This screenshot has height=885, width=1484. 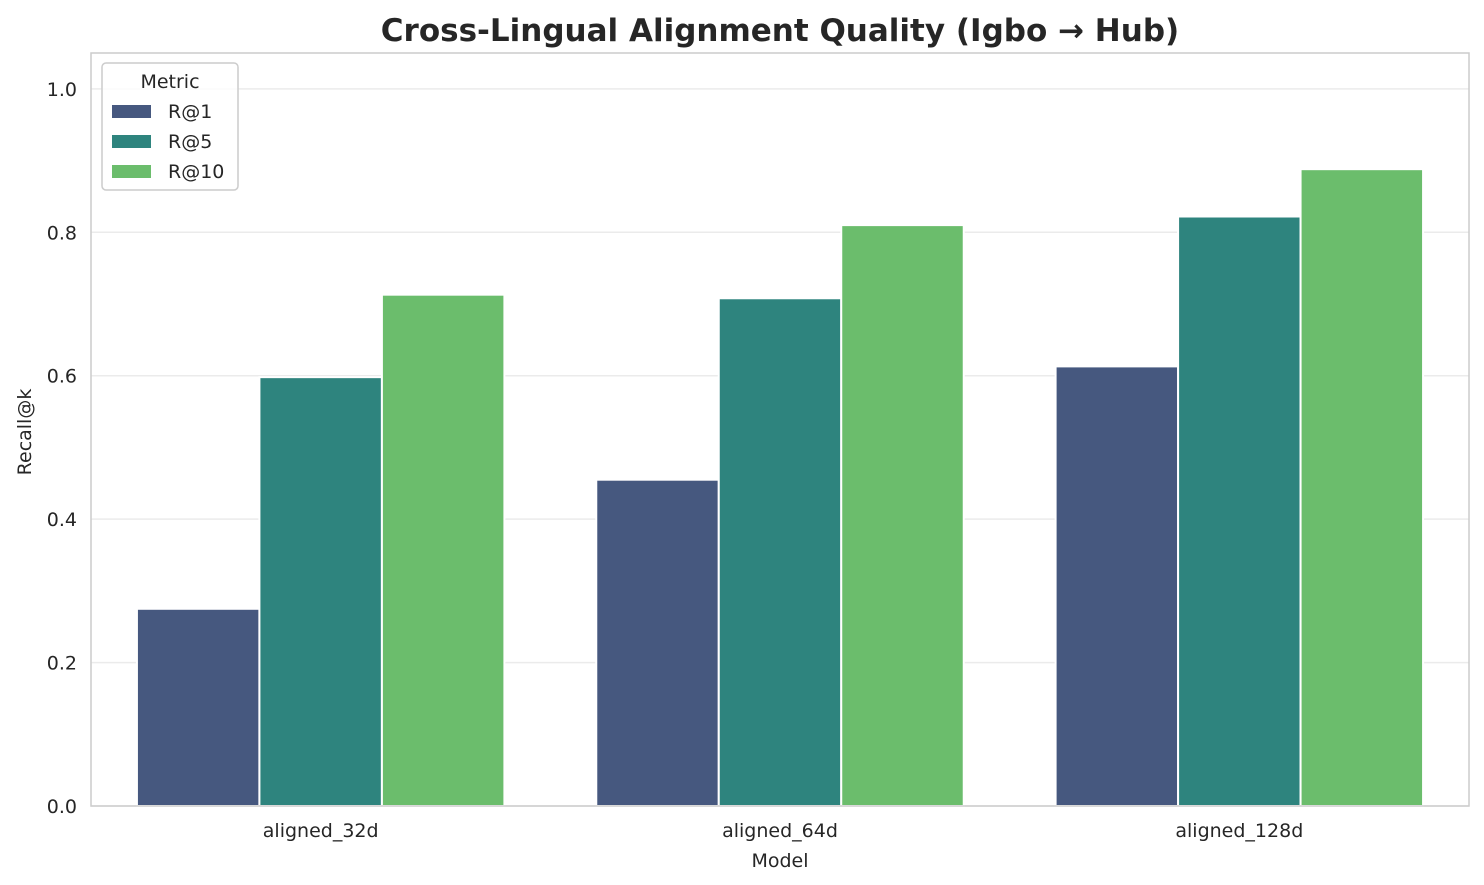 What do you see at coordinates (62, 664) in the screenshot?
I see `y-tick-label: 0.2` at bounding box center [62, 664].